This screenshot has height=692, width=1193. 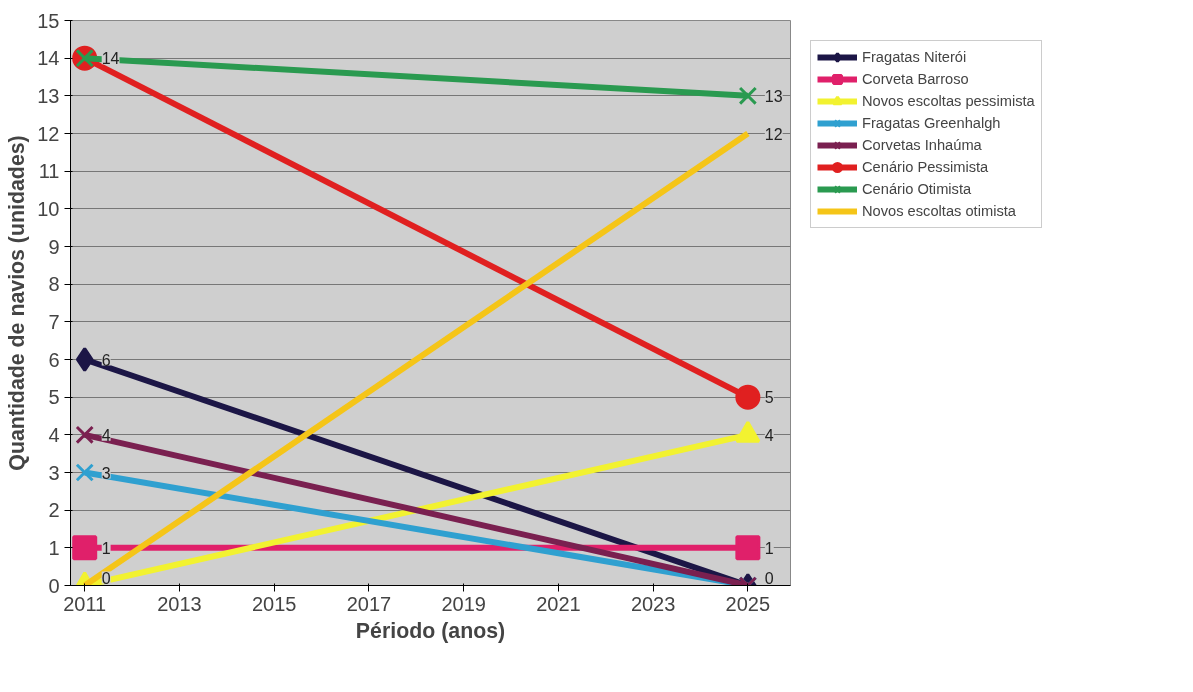 What do you see at coordinates (274, 603) in the screenshot?
I see `x-tick-label: 2015` at bounding box center [274, 603].